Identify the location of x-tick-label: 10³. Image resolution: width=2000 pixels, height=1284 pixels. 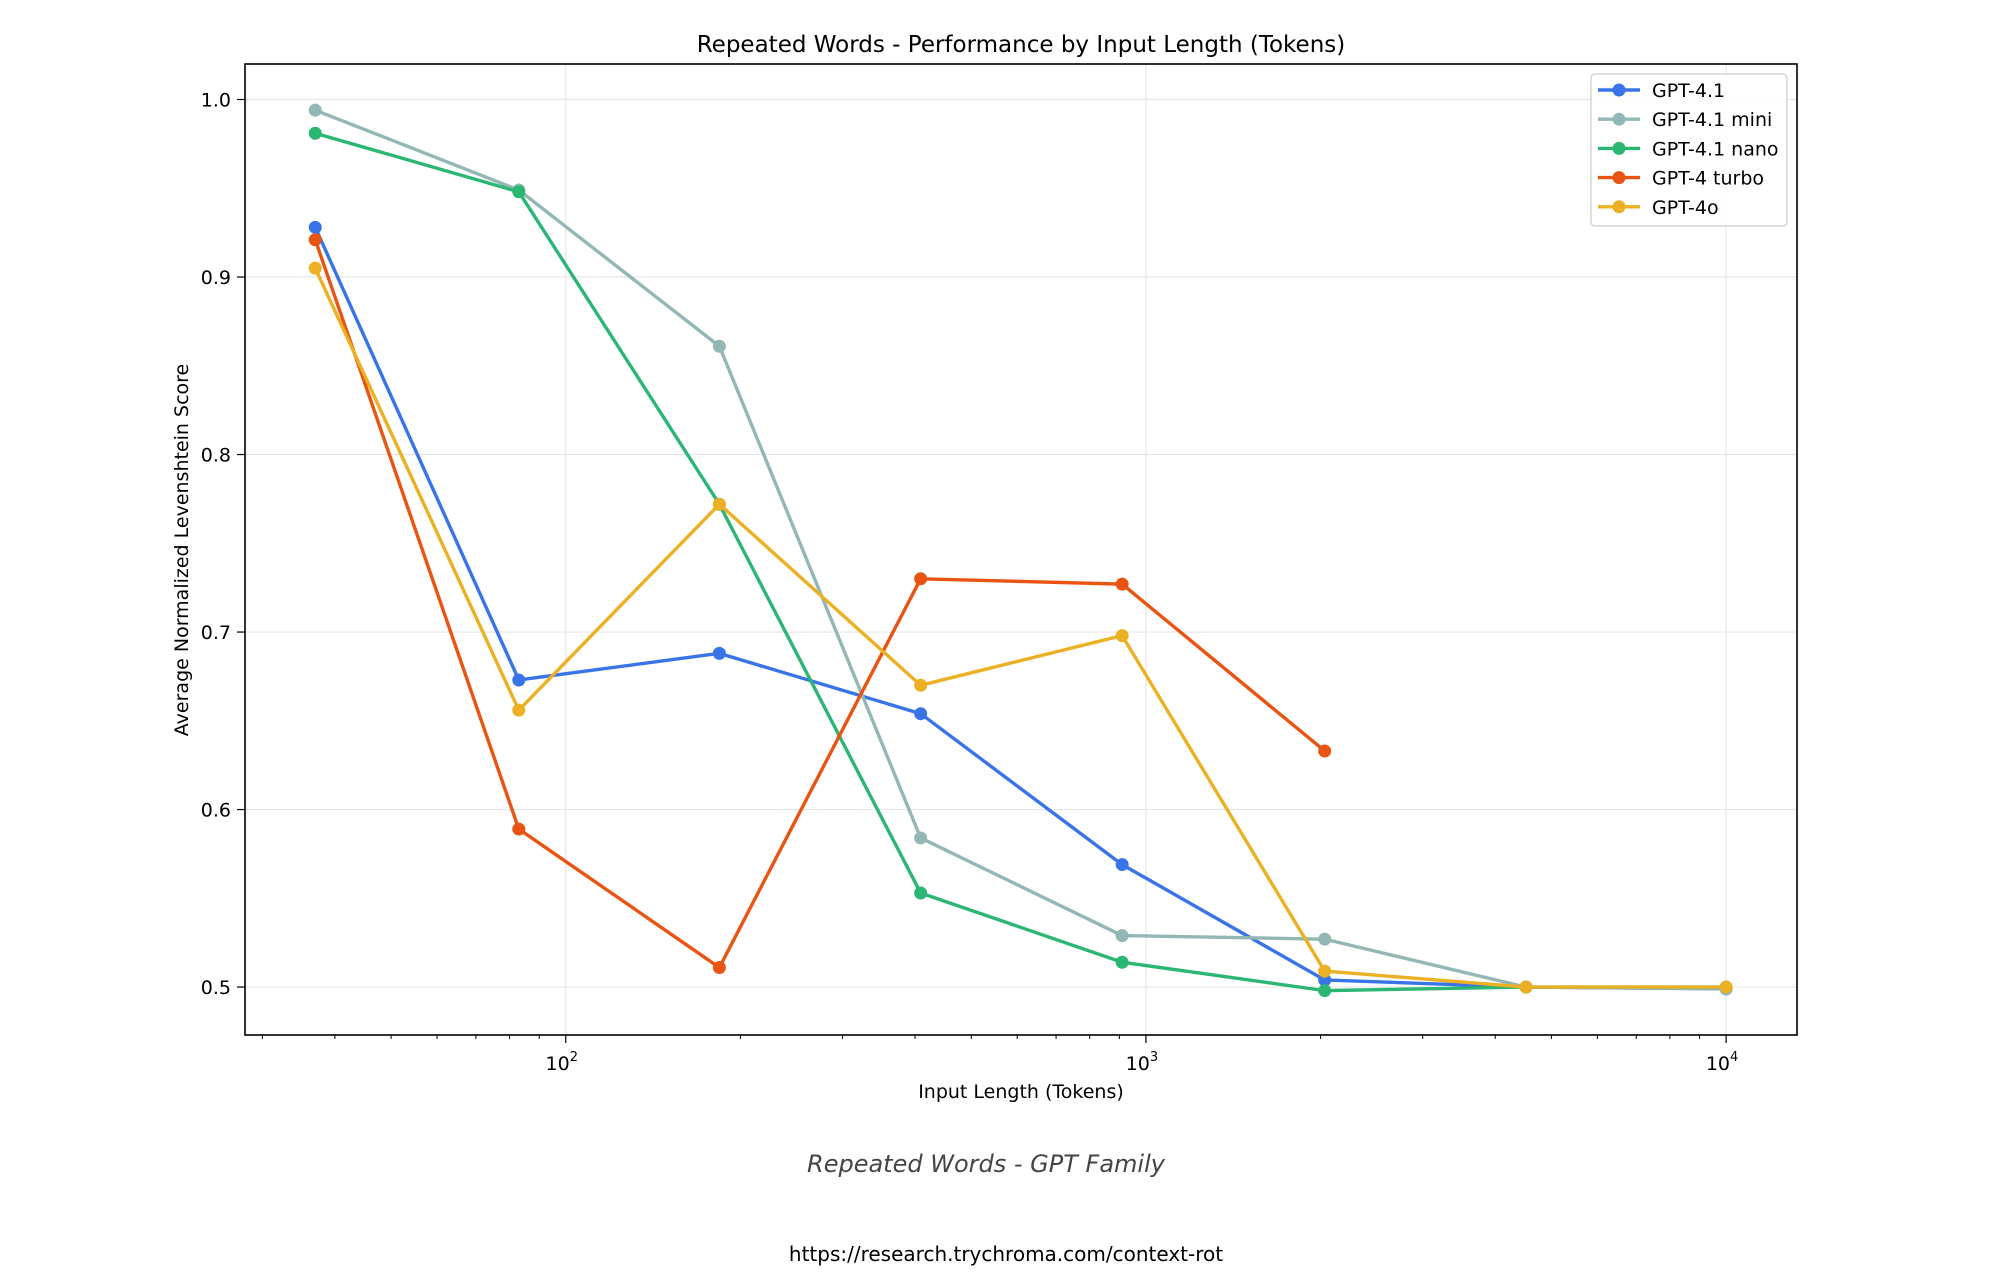
(1142, 1062).